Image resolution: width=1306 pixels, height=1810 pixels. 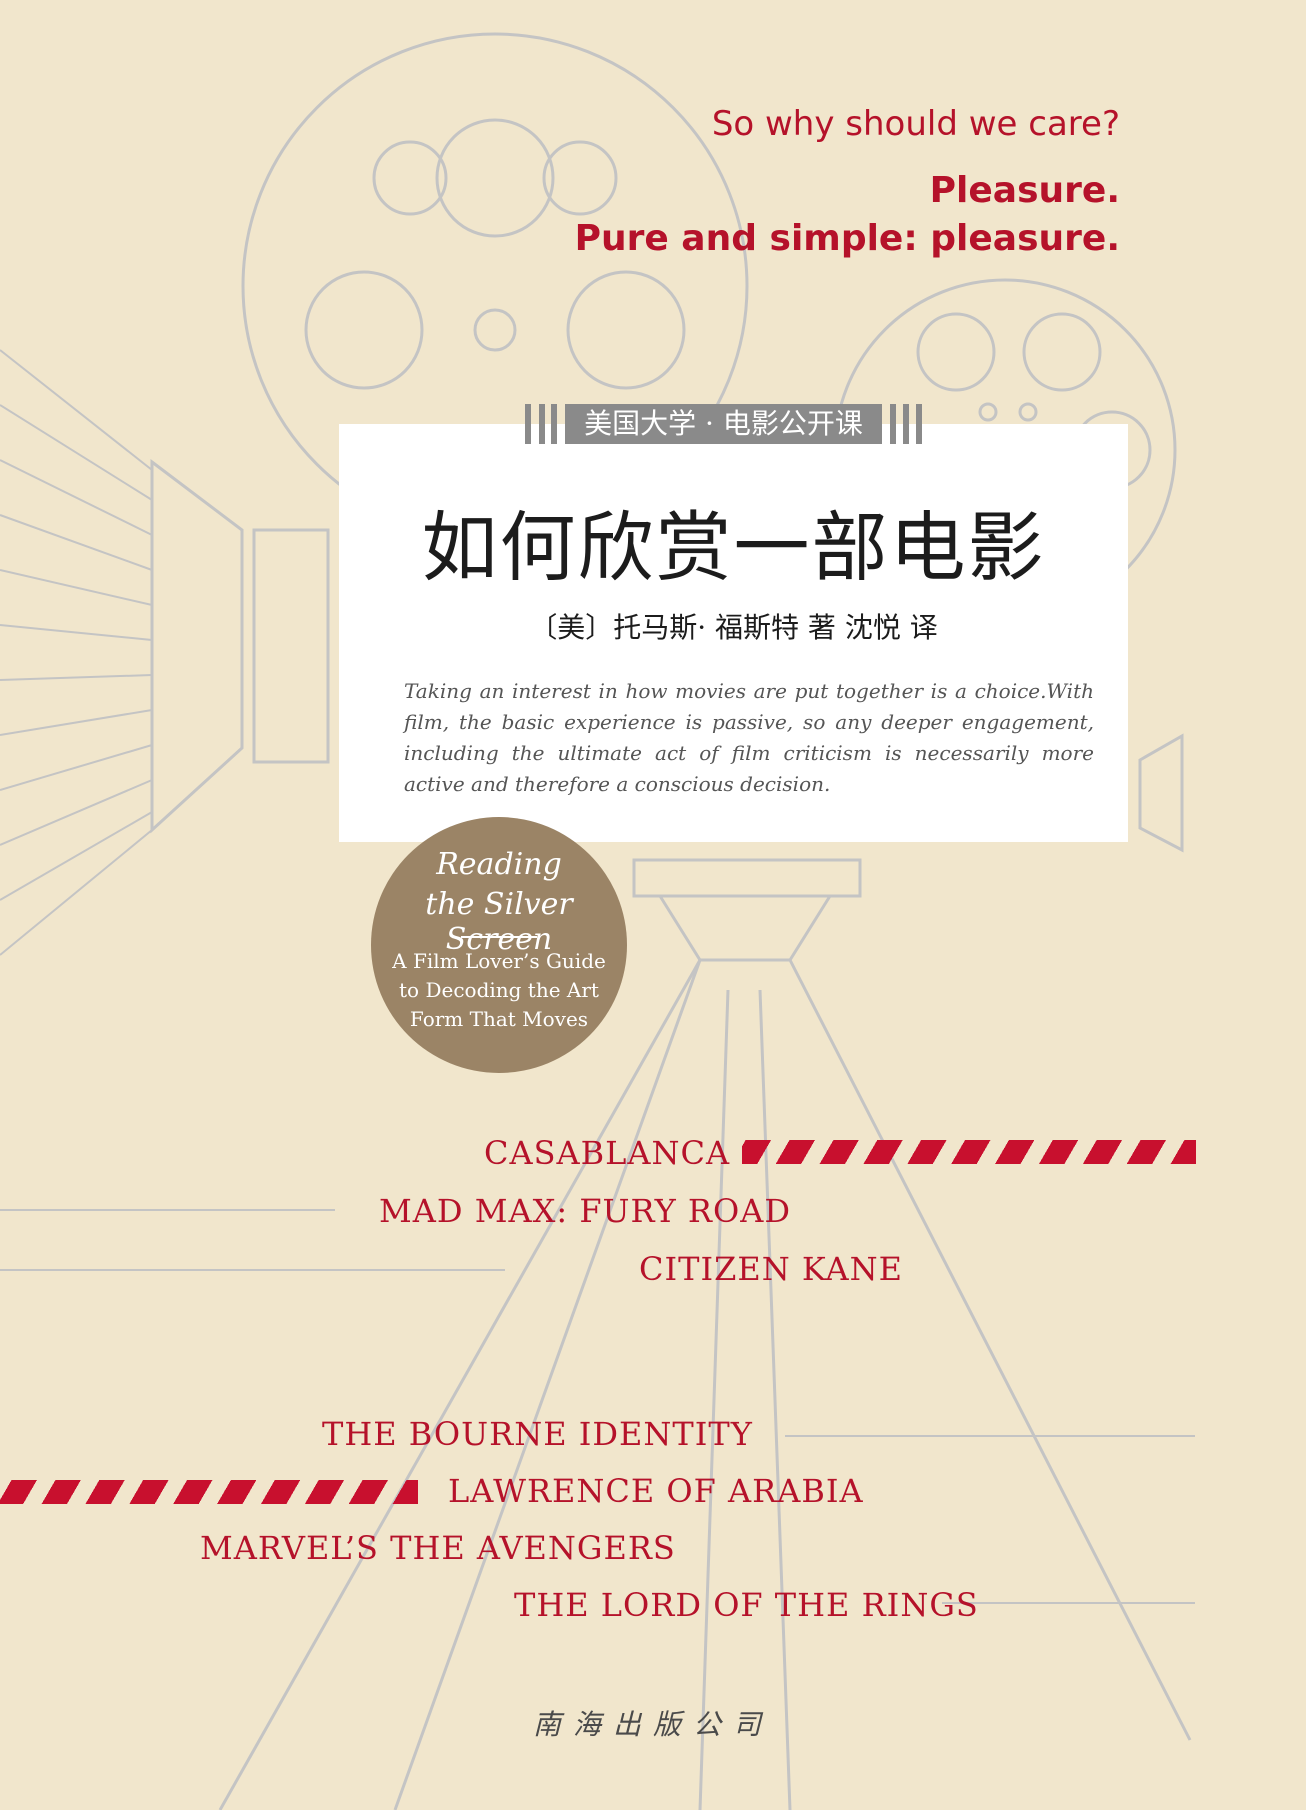 I want to click on film-title: MAD MAX: FURY ROAD, so click(x=585, y=1211).